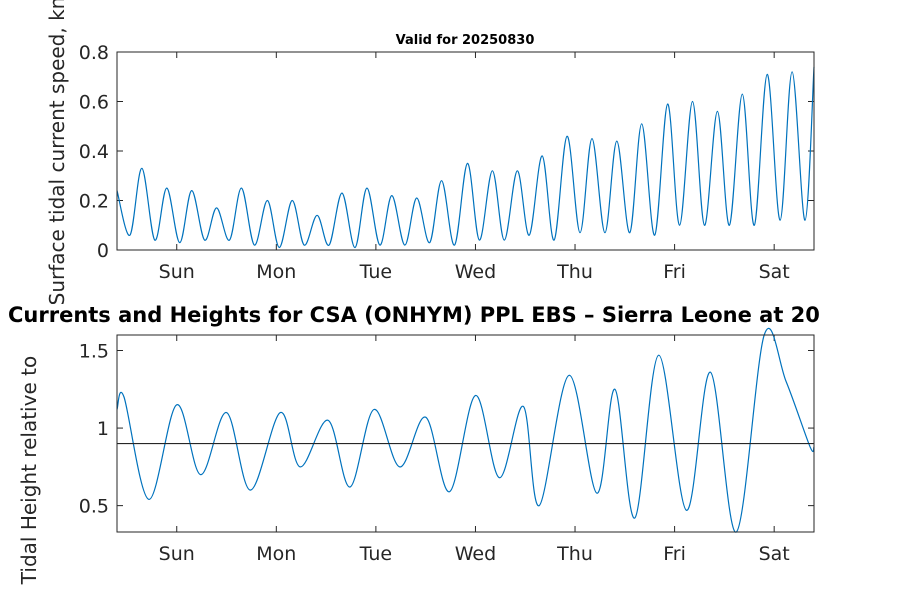  What do you see at coordinates (94, 507) in the screenshot?
I see `y-tick-label: 0.5` at bounding box center [94, 507].